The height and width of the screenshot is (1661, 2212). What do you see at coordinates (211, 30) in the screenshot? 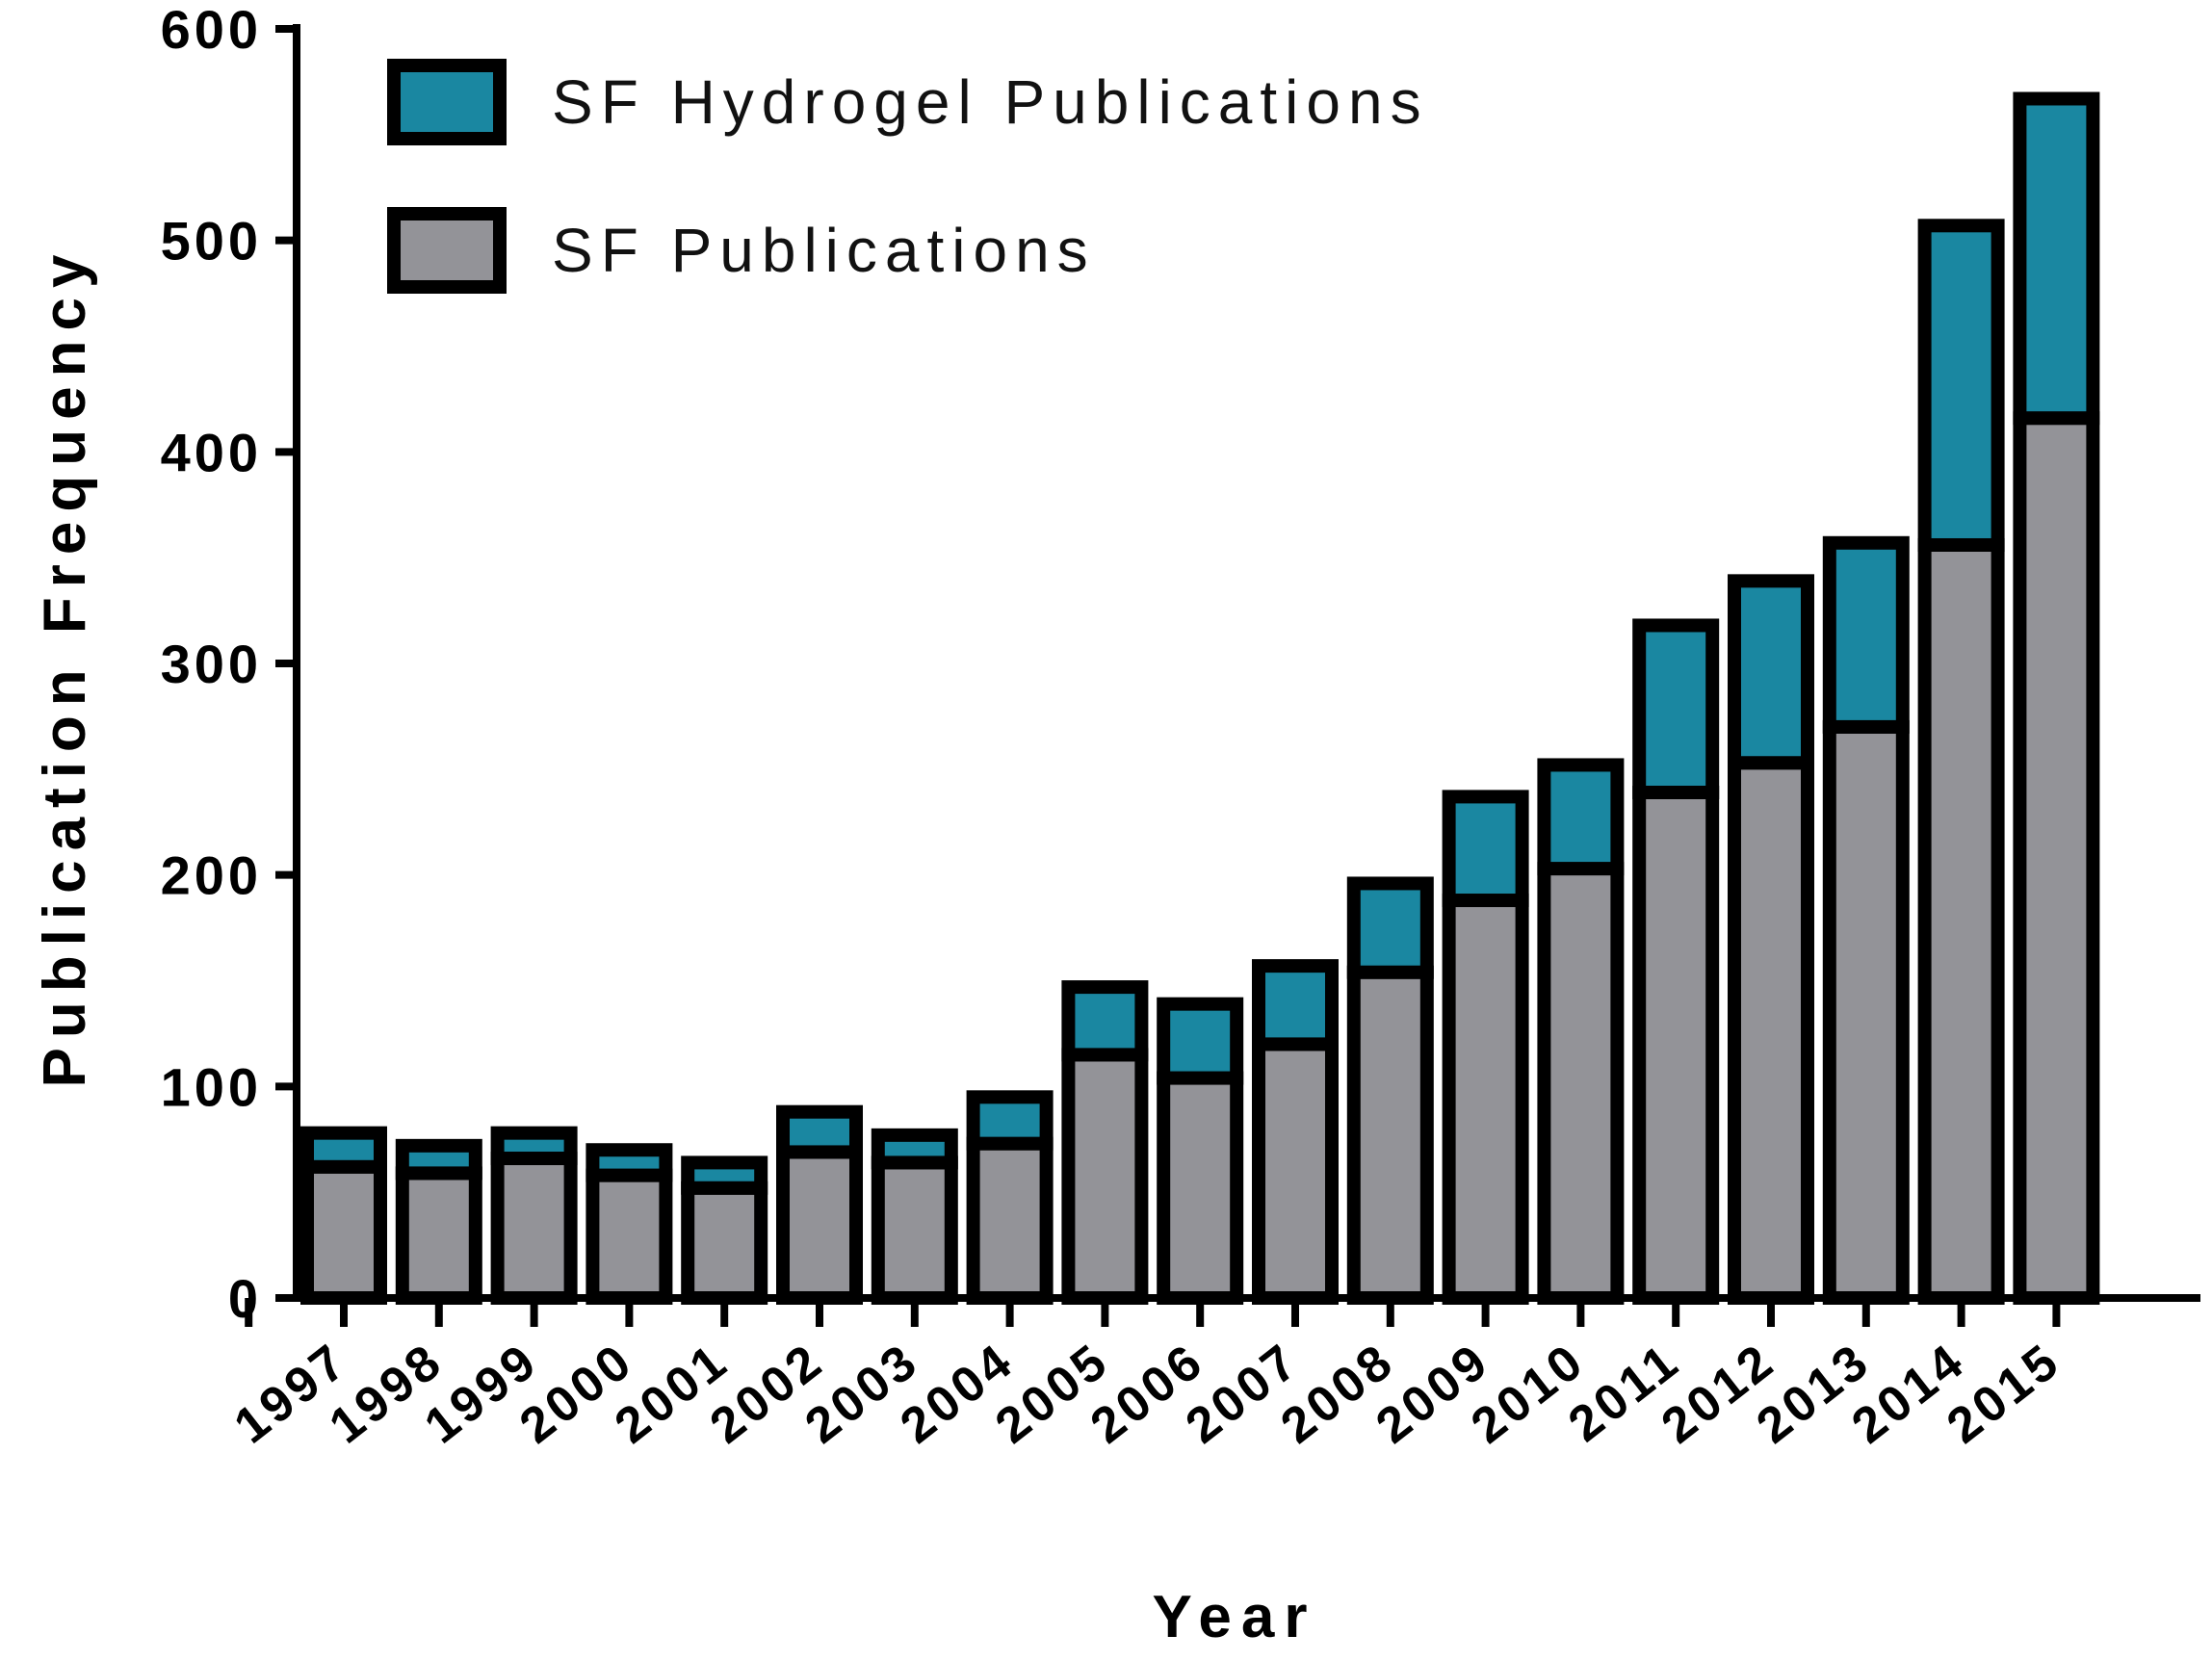
I see `y-tick-label: 600` at bounding box center [211, 30].